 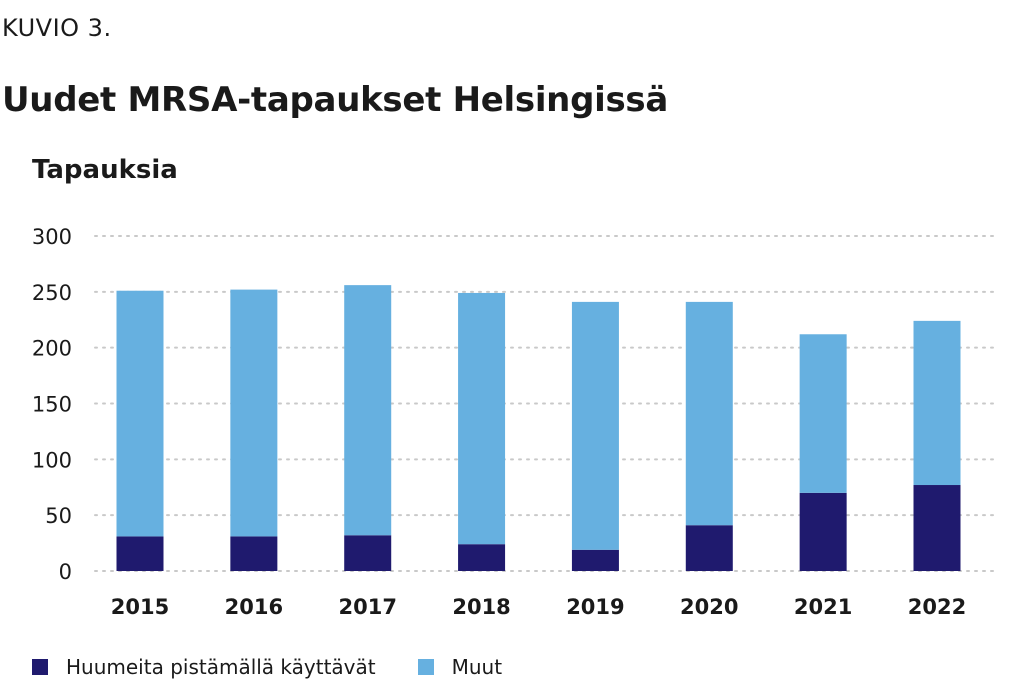 What do you see at coordinates (140, 553) in the screenshot?
I see `bar-drug-users-2015` at bounding box center [140, 553].